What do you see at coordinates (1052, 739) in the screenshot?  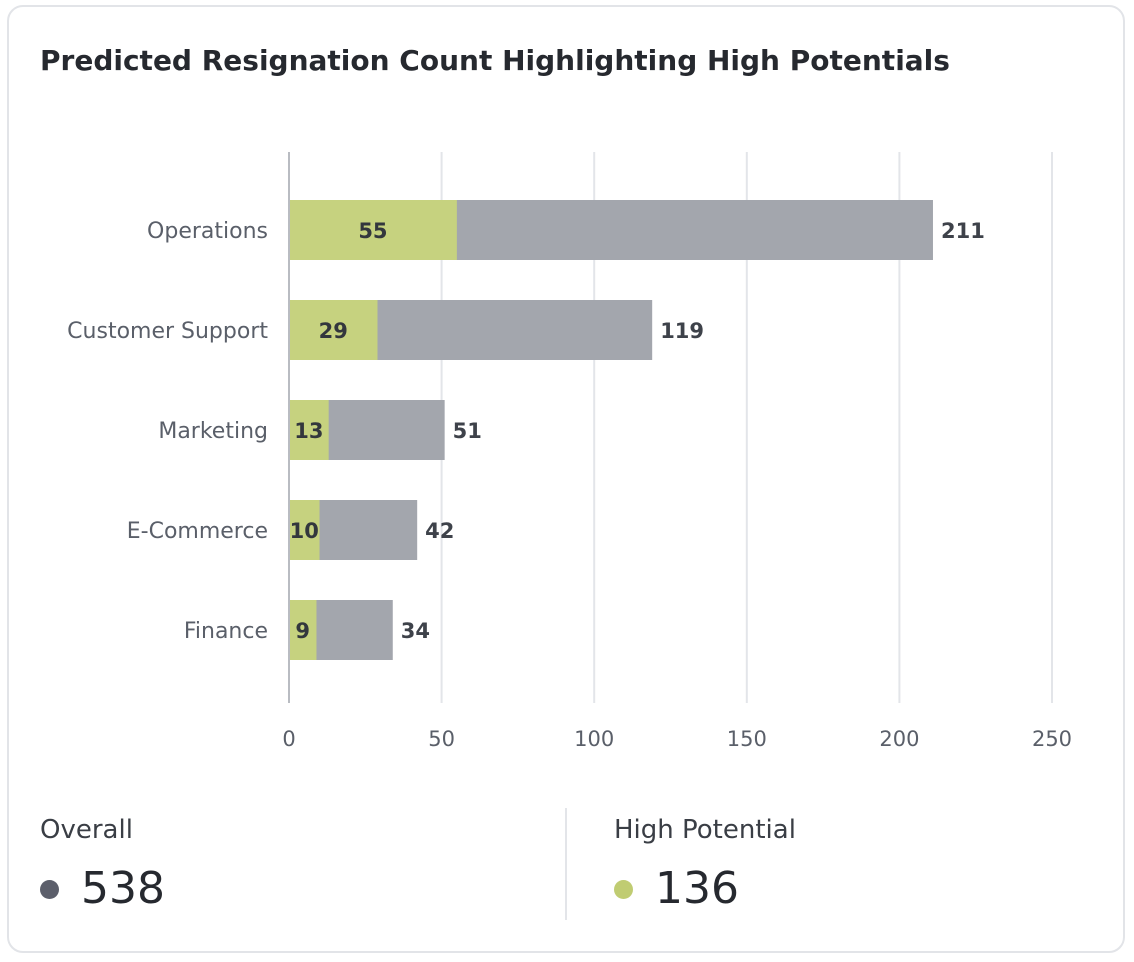 I see `x-tick-label: 250` at bounding box center [1052, 739].